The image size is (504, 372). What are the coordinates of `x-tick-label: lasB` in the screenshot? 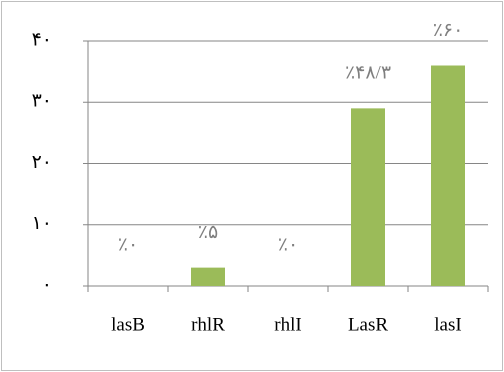 It's located at (128, 324).